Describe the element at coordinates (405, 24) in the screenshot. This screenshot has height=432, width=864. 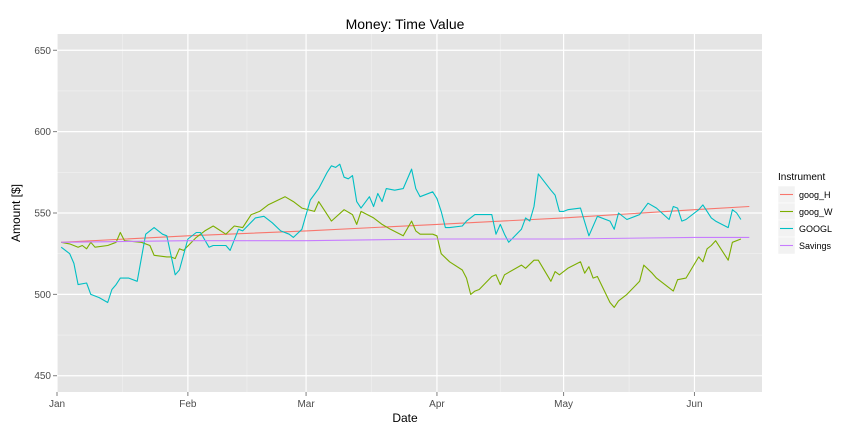
I see `chart-title: Money: Time Value` at that location.